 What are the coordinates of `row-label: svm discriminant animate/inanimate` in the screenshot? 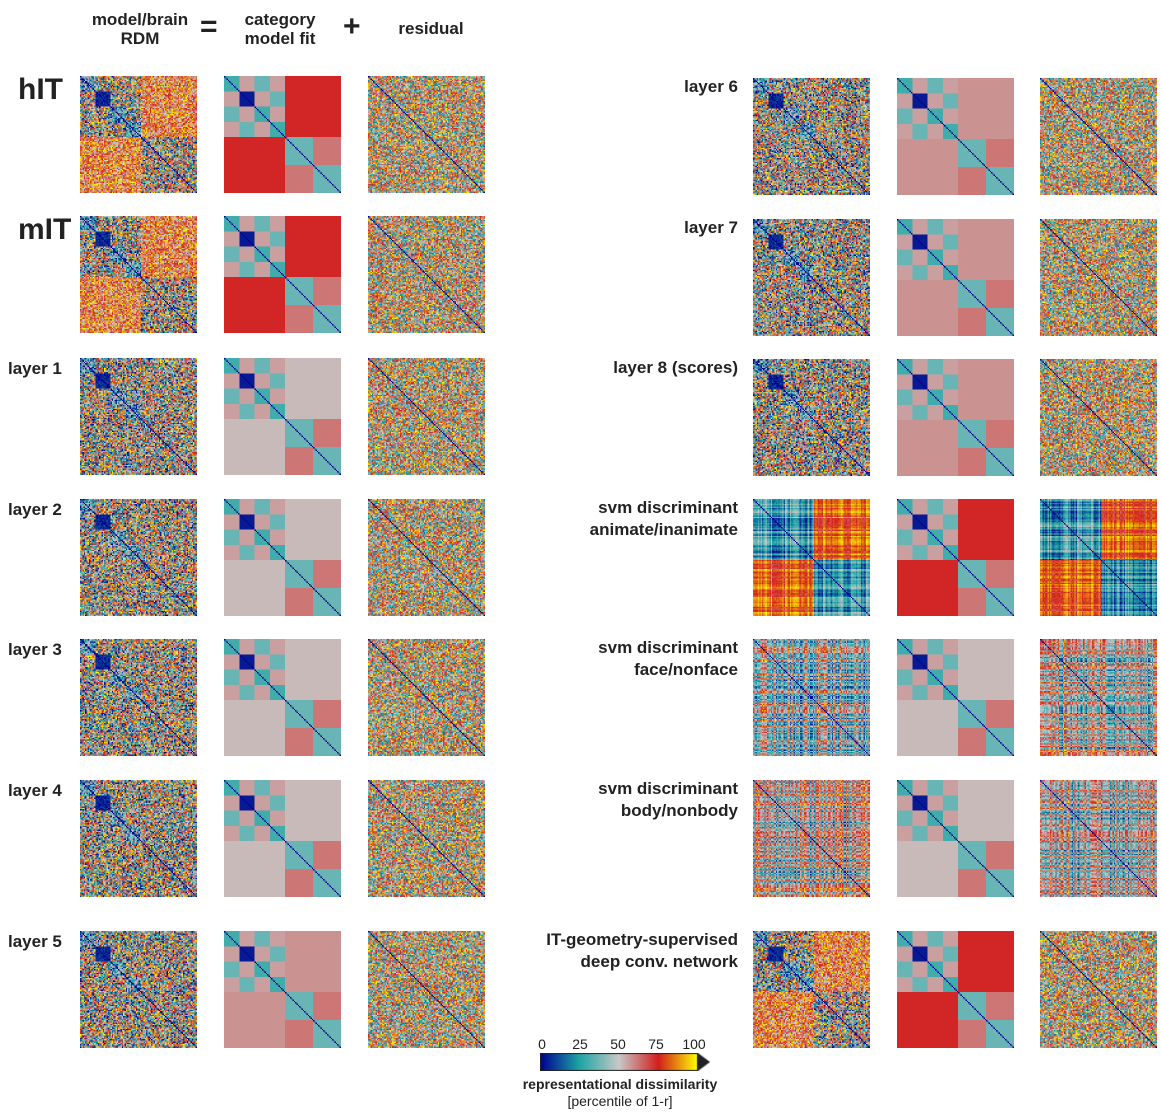 It's located at (663, 518).